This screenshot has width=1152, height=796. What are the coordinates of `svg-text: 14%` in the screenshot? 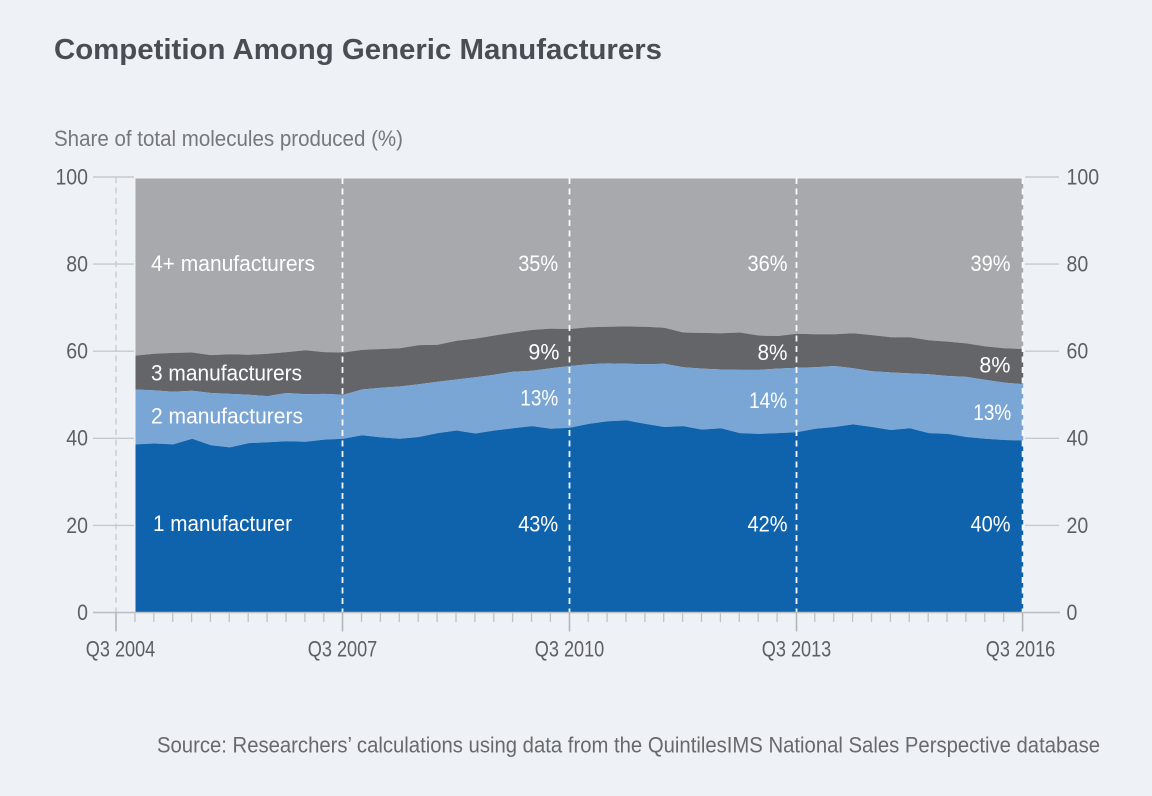 It's located at (768, 400).